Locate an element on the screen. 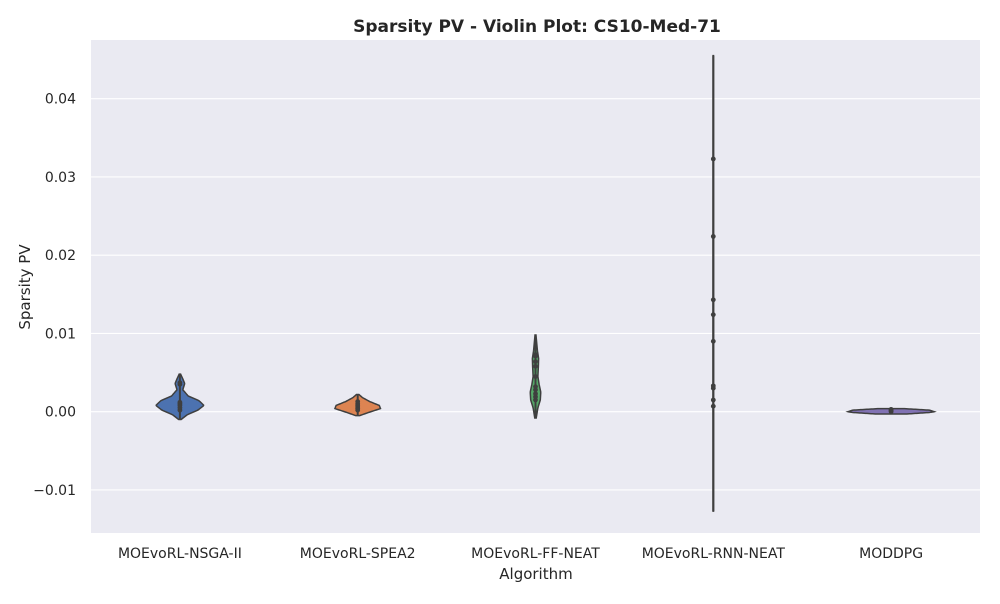  y-tick-label: 0.03 is located at coordinates (60, 178).